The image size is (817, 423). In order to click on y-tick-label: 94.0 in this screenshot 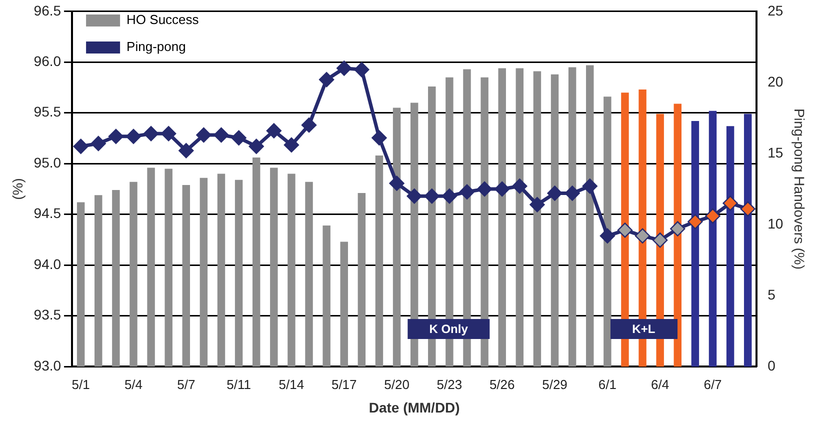, I will do `click(48, 264)`.